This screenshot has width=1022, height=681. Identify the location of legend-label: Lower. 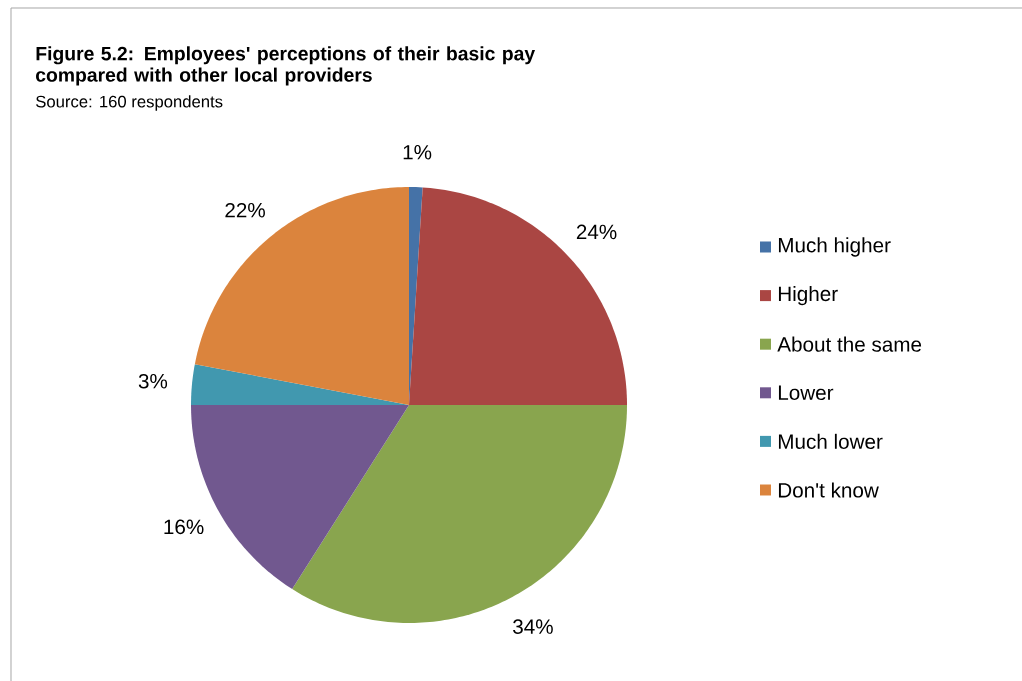
(806, 393).